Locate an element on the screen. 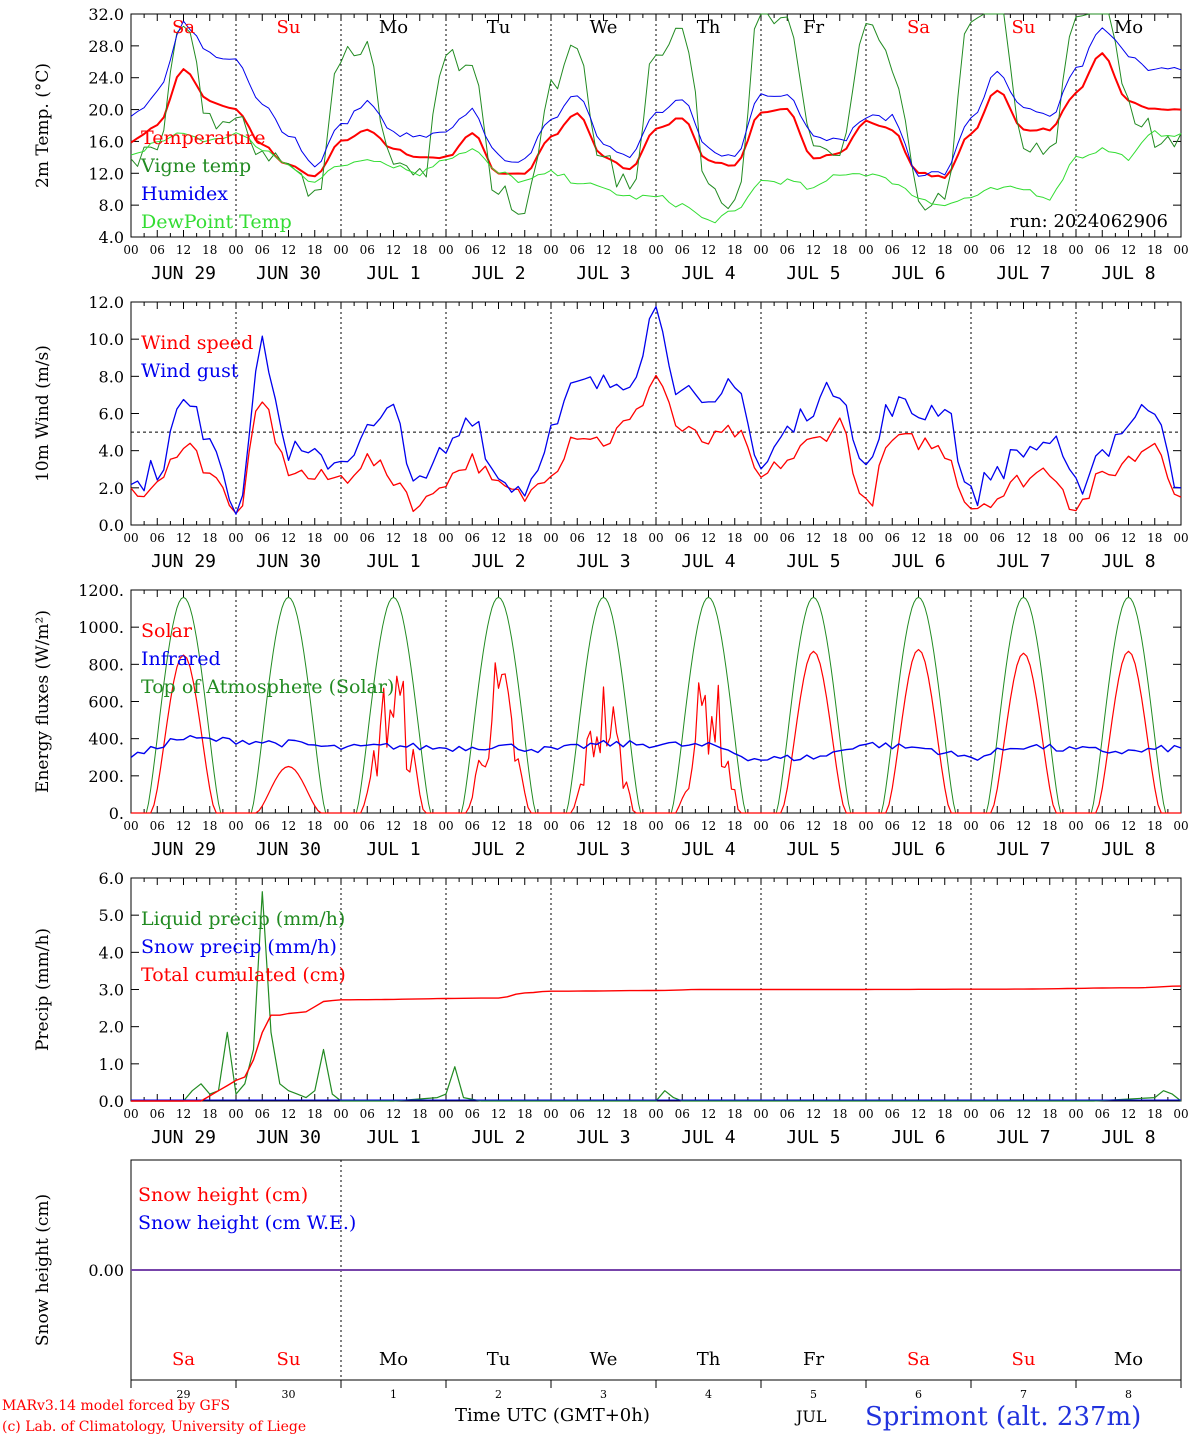 The height and width of the screenshot is (1440, 1194). credit-model: MARv3.14 model forced by GFS is located at coordinates (116, 1406).